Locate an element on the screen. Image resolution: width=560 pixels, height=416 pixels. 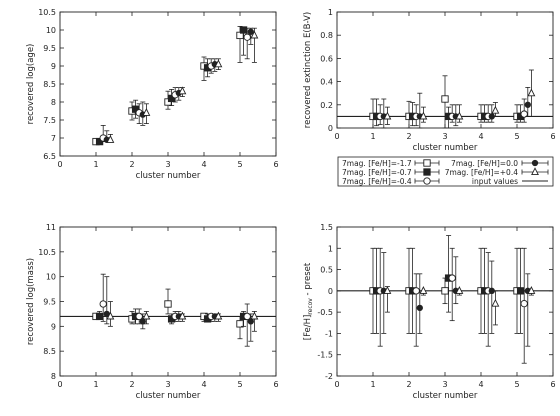
y-tick-label: -1.5 is located at coordinates (325, 355).